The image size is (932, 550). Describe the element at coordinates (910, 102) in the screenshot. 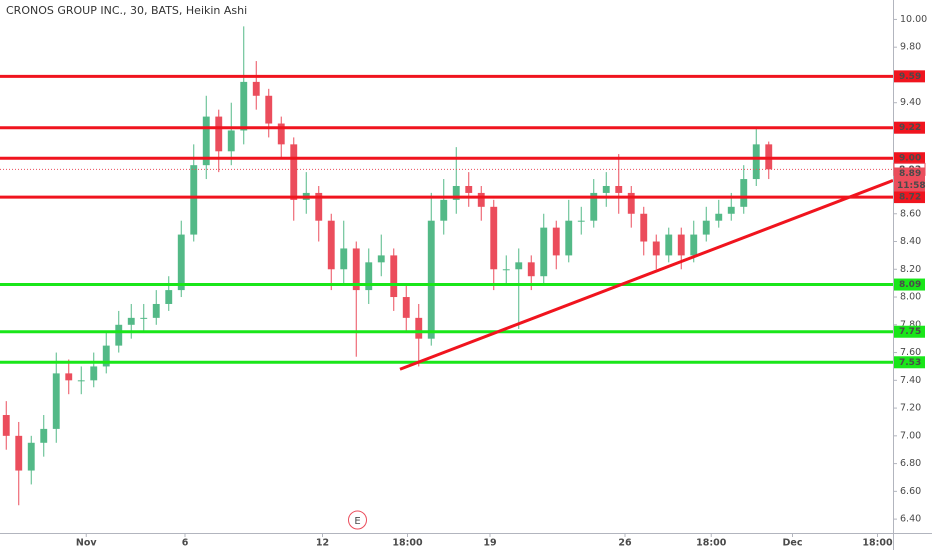

I see `y-tick-label: 9.40` at that location.